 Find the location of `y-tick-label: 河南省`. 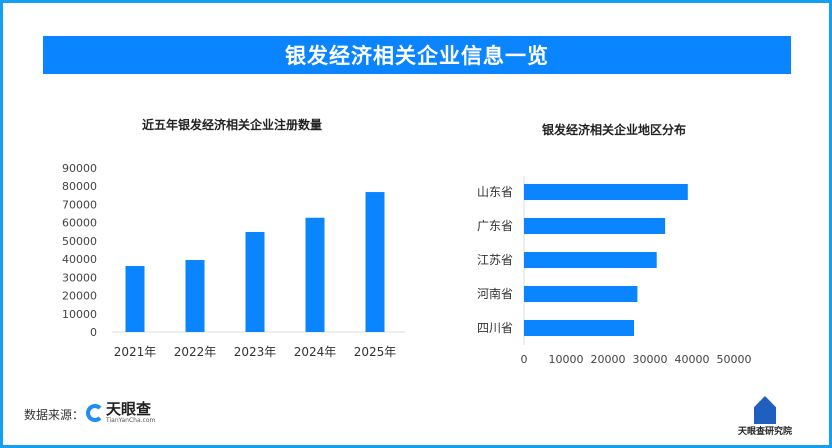

y-tick-label: 河南省 is located at coordinates (495, 293).